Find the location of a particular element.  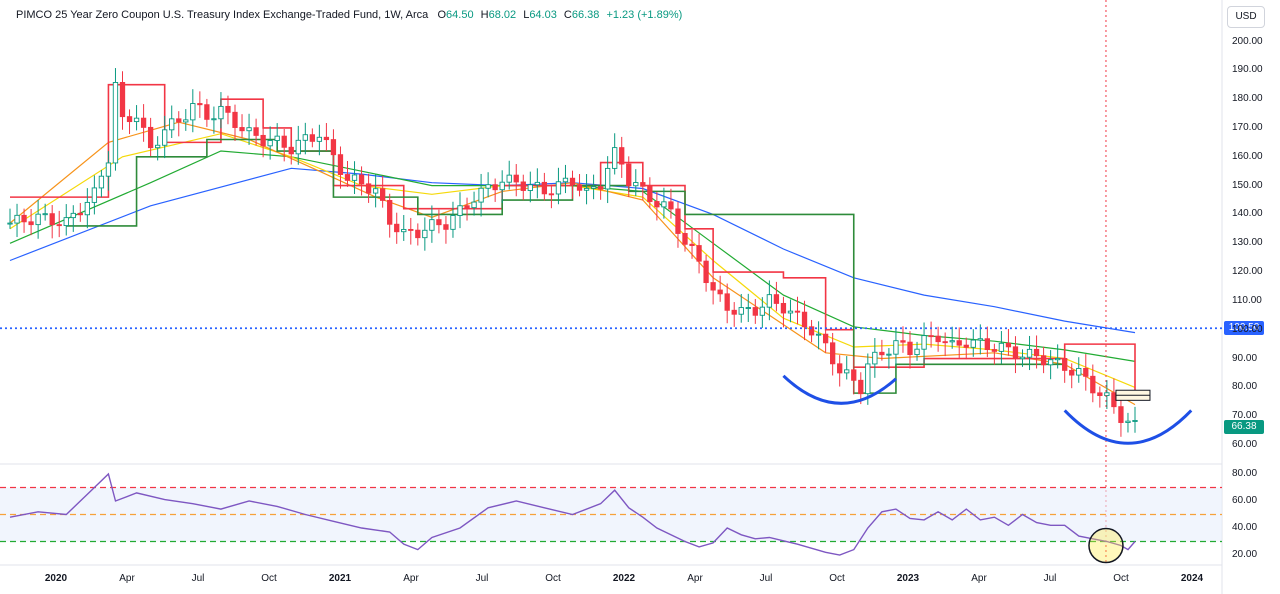

rsi-tick-label: 60.00 is located at coordinates (1245, 500).